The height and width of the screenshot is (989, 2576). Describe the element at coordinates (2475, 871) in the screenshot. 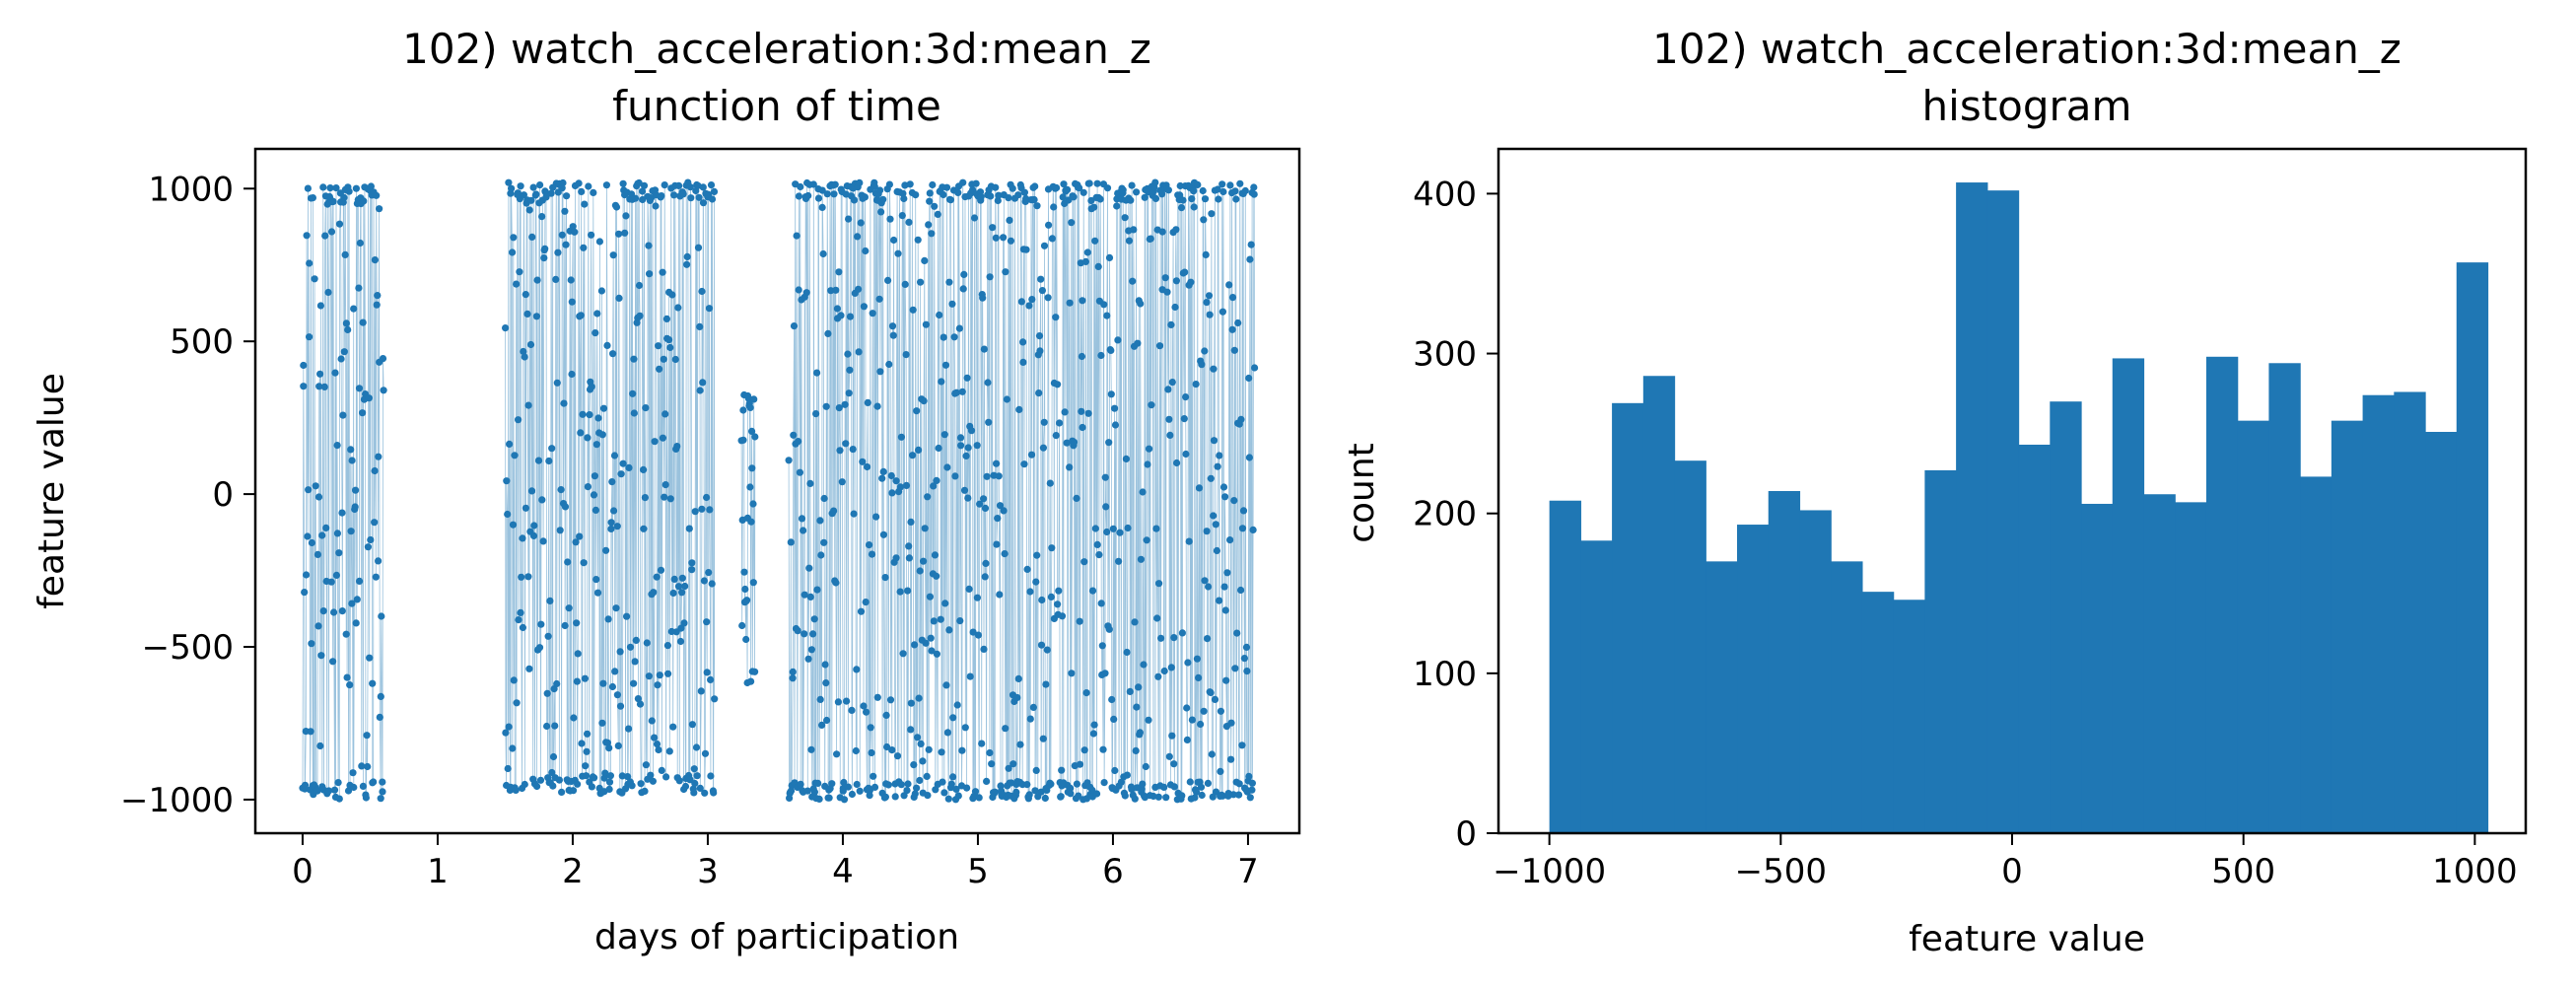

I see `x-tick-label: 1000` at that location.